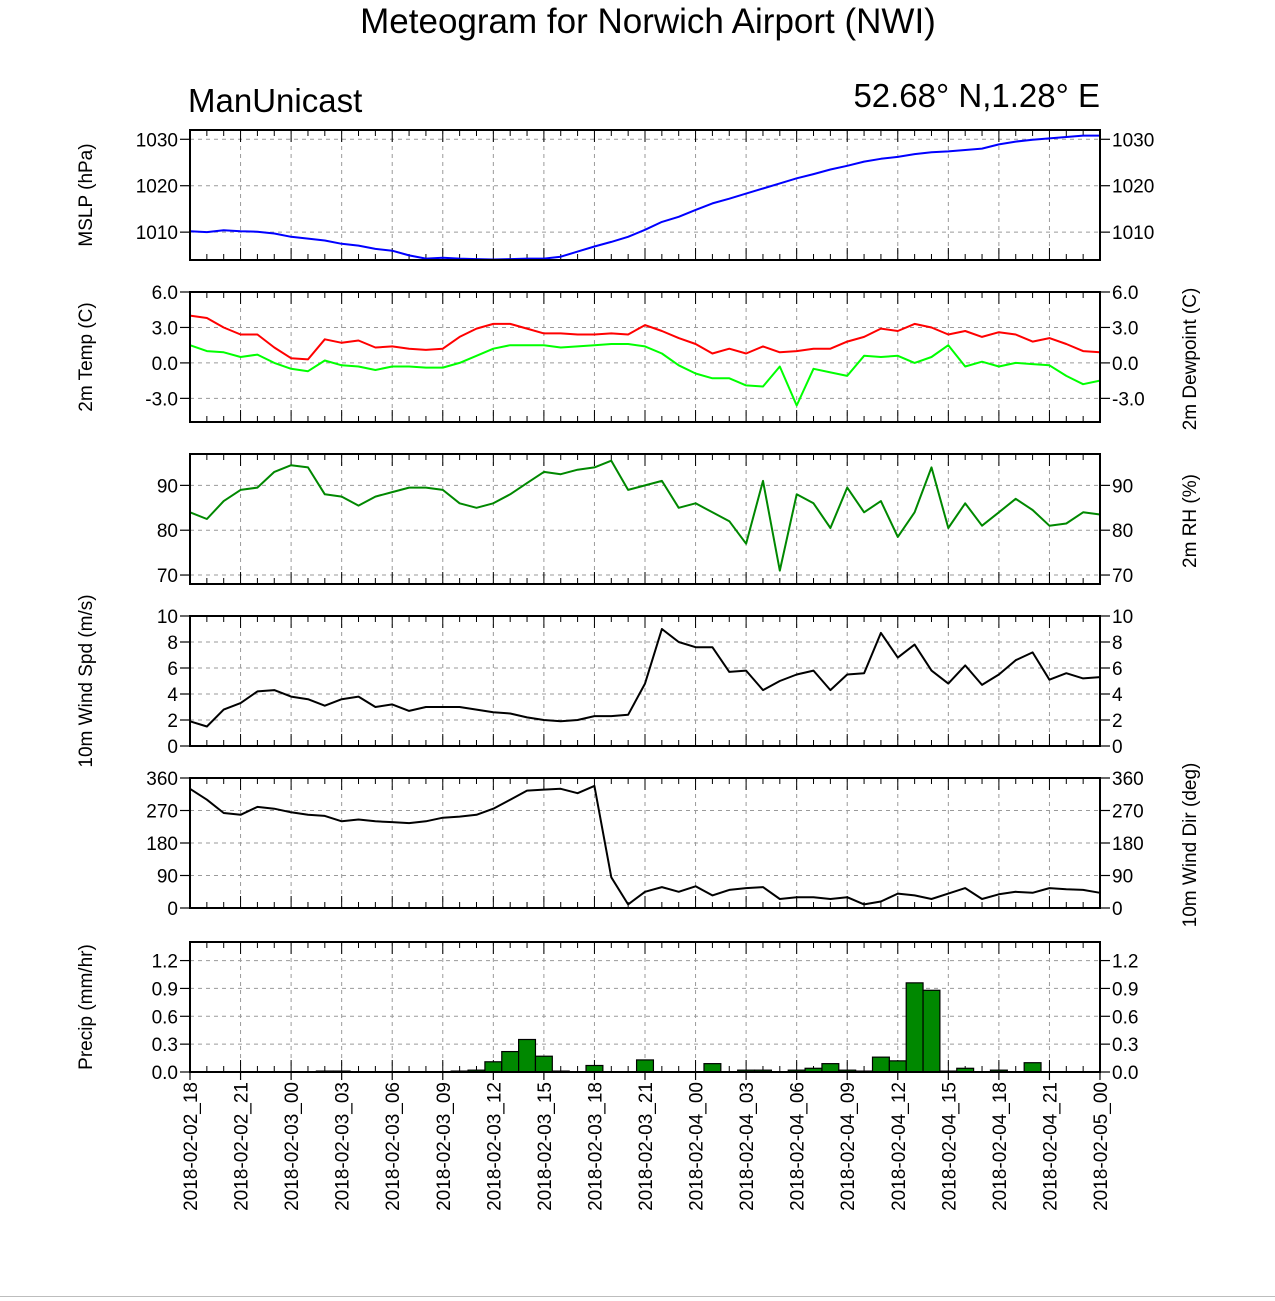  I want to click on panel-mslp: 1010 1010 1020 1020 1030 1030 MSLP (hPa), so click(615, 195).